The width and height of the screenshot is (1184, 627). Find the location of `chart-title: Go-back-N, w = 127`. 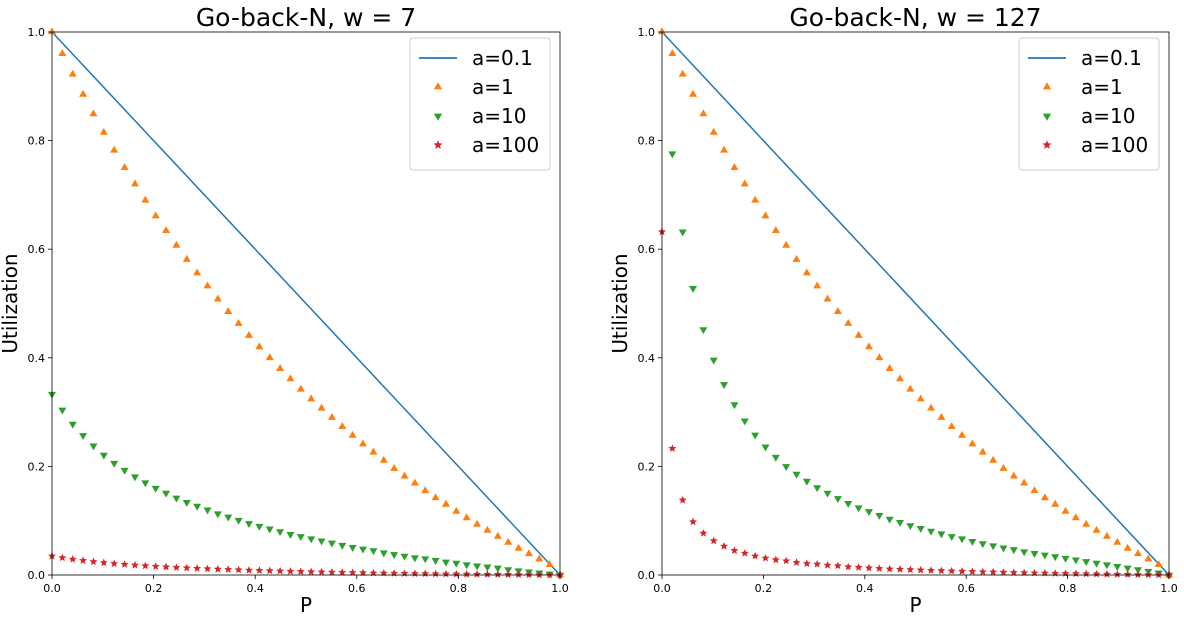

chart-title: Go-back-N, w = 127 is located at coordinates (915, 17).